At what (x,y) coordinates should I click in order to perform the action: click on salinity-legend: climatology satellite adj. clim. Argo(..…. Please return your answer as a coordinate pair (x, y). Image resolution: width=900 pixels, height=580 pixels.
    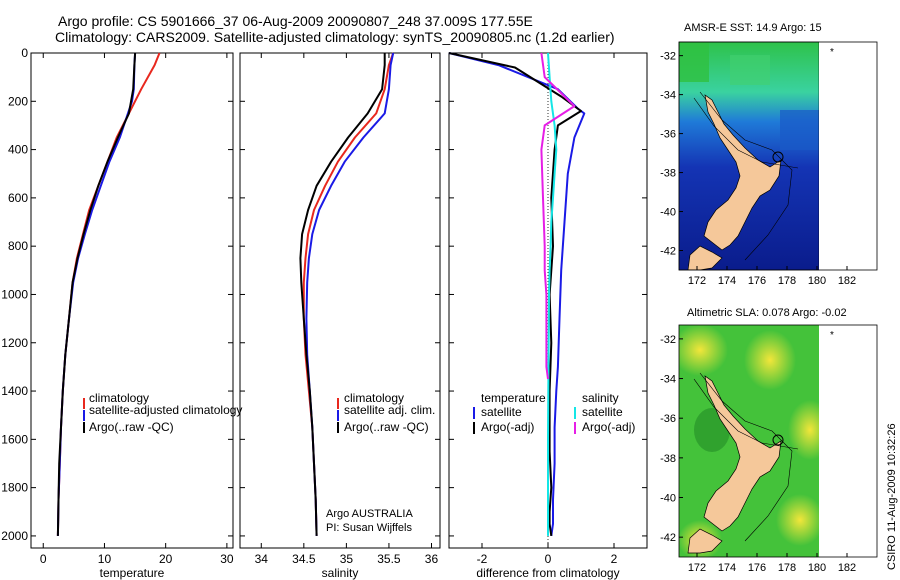
    Looking at the image, I should click on (386, 412).